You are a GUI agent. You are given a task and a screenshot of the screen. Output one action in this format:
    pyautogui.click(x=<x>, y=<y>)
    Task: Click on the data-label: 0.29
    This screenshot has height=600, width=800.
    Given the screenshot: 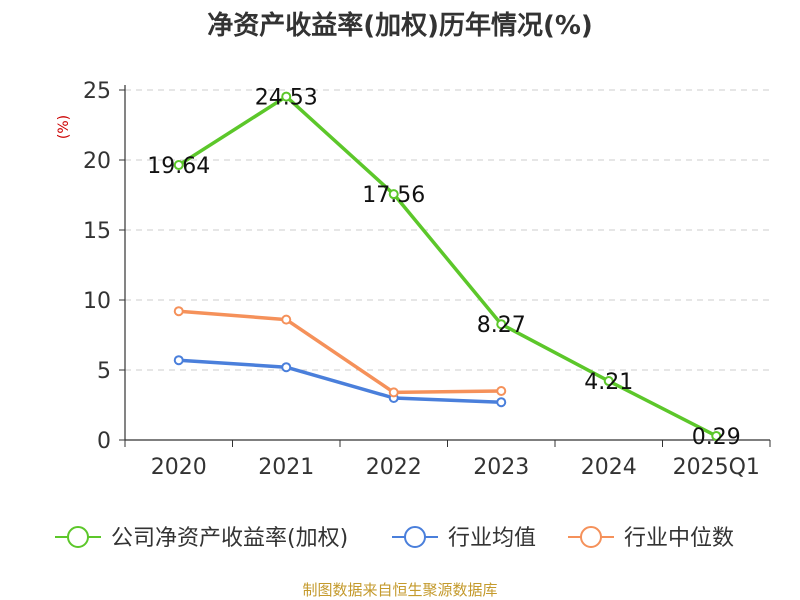 What is the action you would take?
    pyautogui.click(x=716, y=437)
    